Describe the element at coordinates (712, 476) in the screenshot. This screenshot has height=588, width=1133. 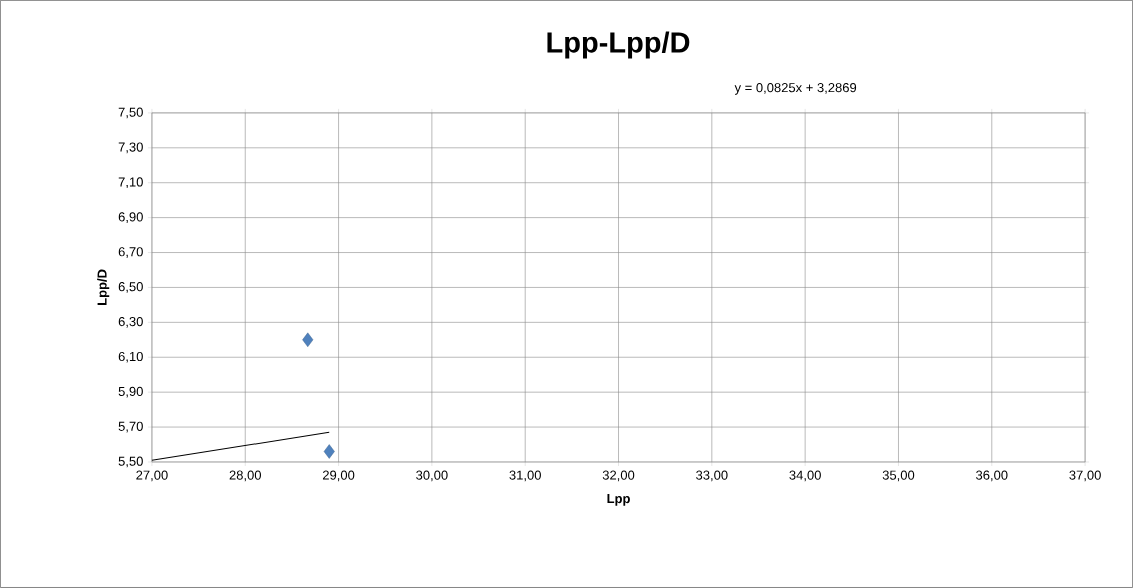
I see `x-tick-label: 33,00` at that location.